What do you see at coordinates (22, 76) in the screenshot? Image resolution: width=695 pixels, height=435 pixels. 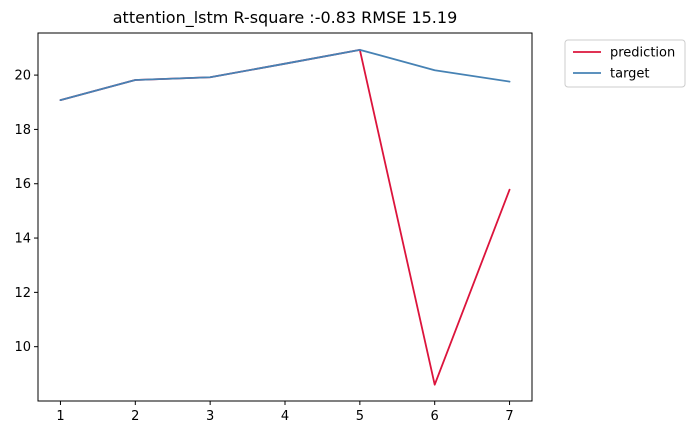 I see `y-tick-label: 20` at bounding box center [22, 76].